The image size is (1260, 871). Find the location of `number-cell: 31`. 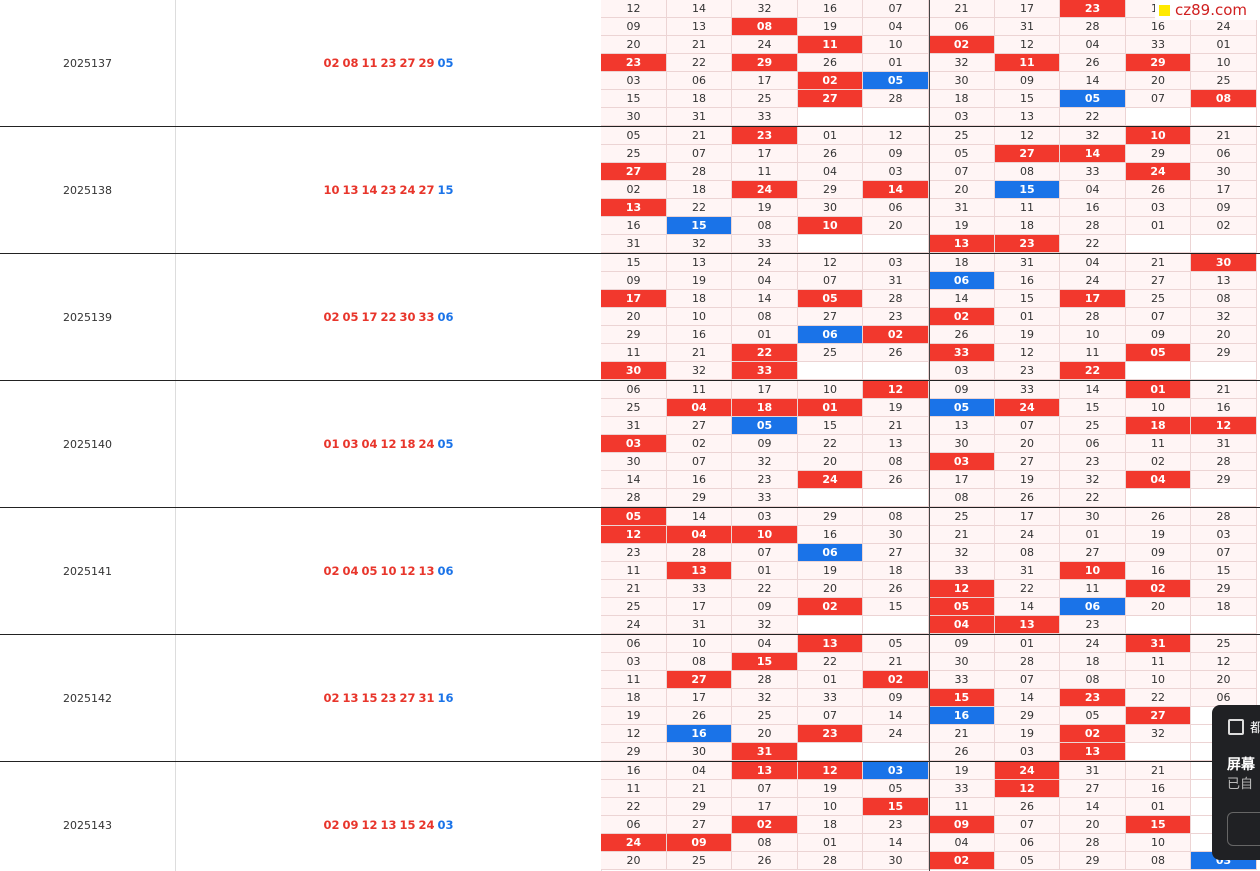

number-cell: 31 is located at coordinates (1027, 263).